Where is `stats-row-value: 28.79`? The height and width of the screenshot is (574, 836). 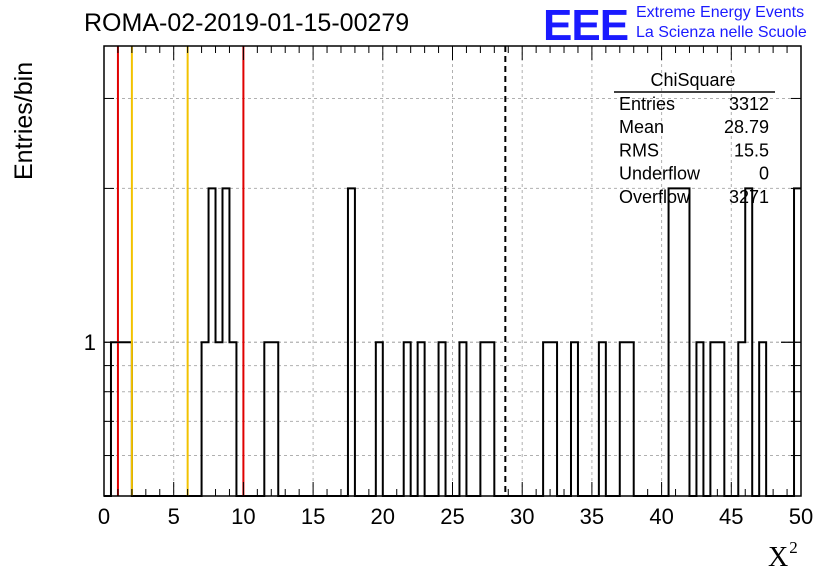 stats-row-value: 28.79 is located at coordinates (746, 127).